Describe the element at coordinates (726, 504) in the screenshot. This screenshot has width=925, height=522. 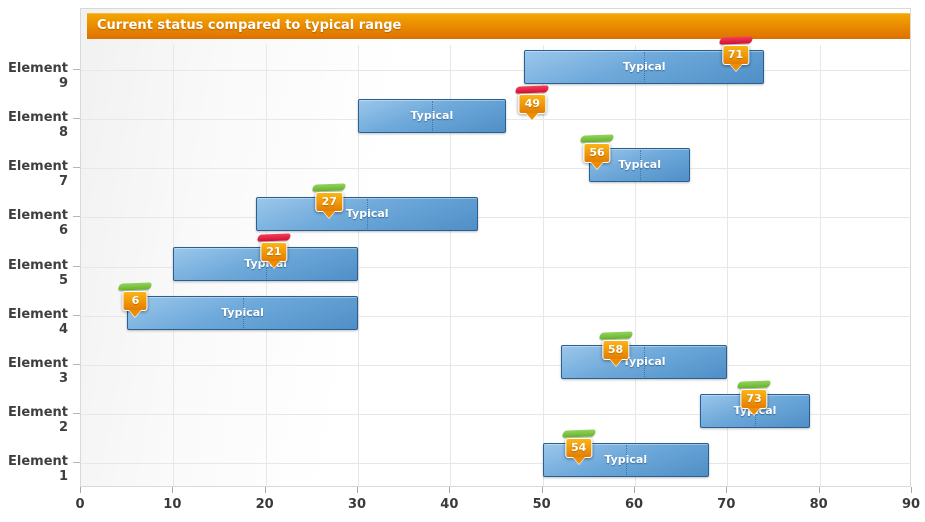
I see `x-axis-label: 70` at that location.